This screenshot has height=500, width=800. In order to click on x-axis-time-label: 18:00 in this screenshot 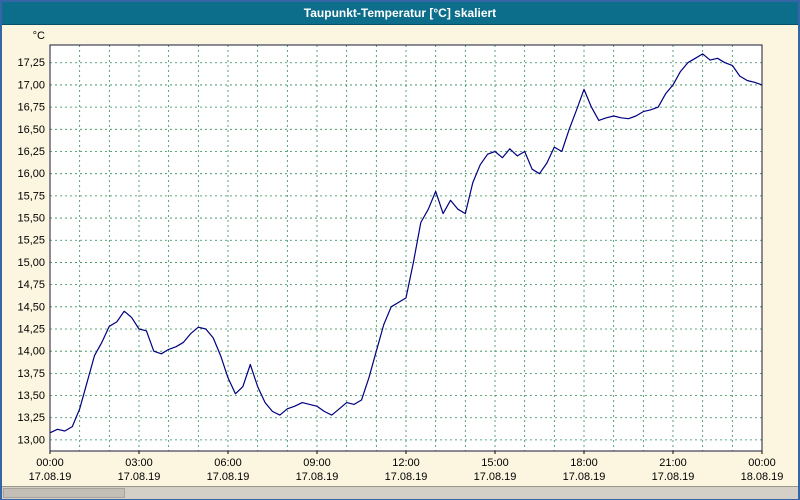, I will do `click(584, 463)`.